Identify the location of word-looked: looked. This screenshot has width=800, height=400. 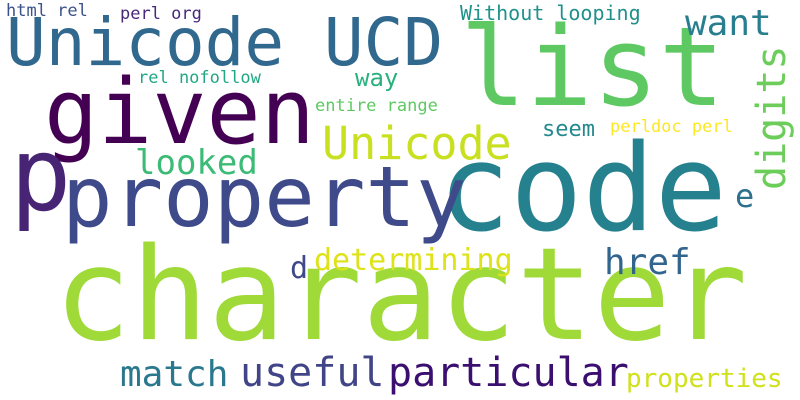
(196, 163).